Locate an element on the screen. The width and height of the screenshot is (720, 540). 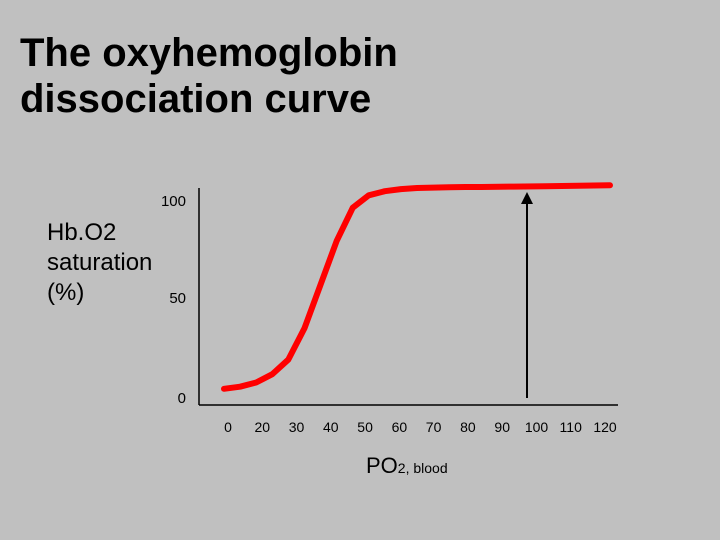
y-axis-label-line-2: saturation is located at coordinates (100, 262).